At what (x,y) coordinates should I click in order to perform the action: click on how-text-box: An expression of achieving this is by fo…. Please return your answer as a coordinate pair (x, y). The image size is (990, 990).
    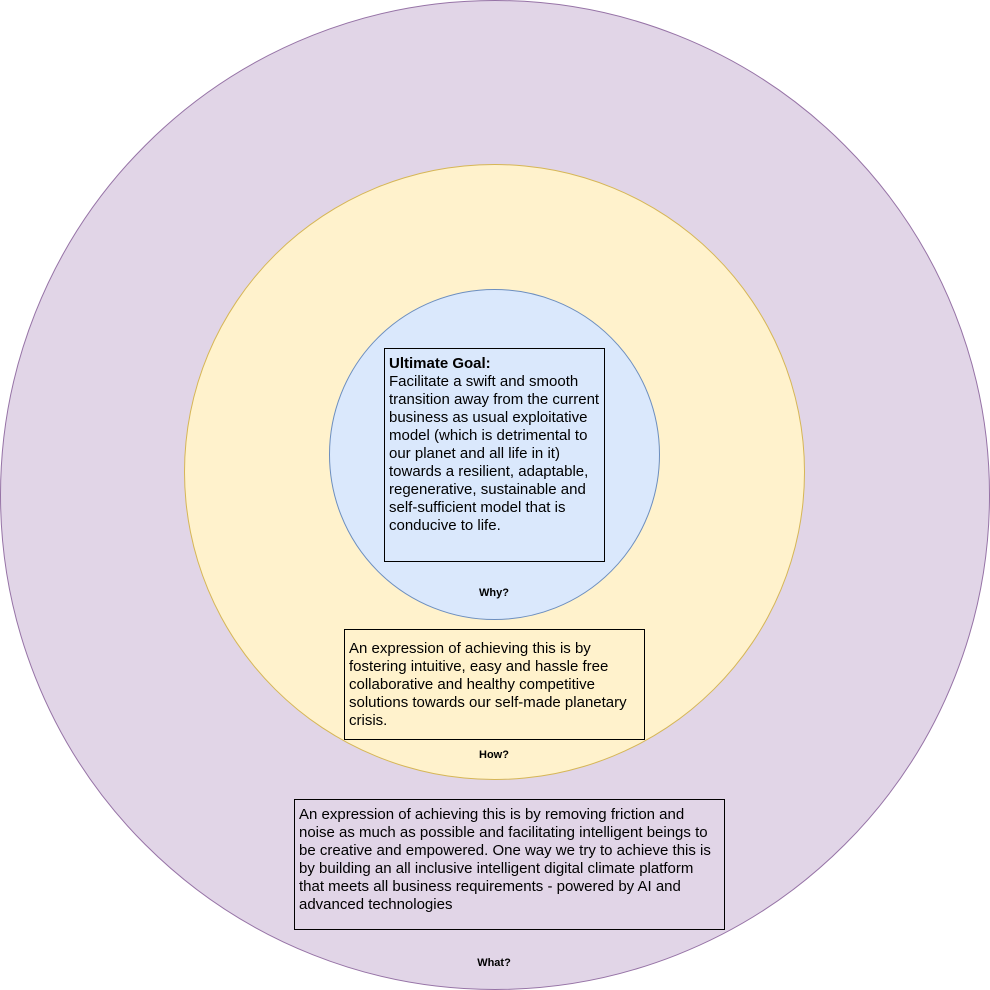
    Looking at the image, I should click on (494, 684).